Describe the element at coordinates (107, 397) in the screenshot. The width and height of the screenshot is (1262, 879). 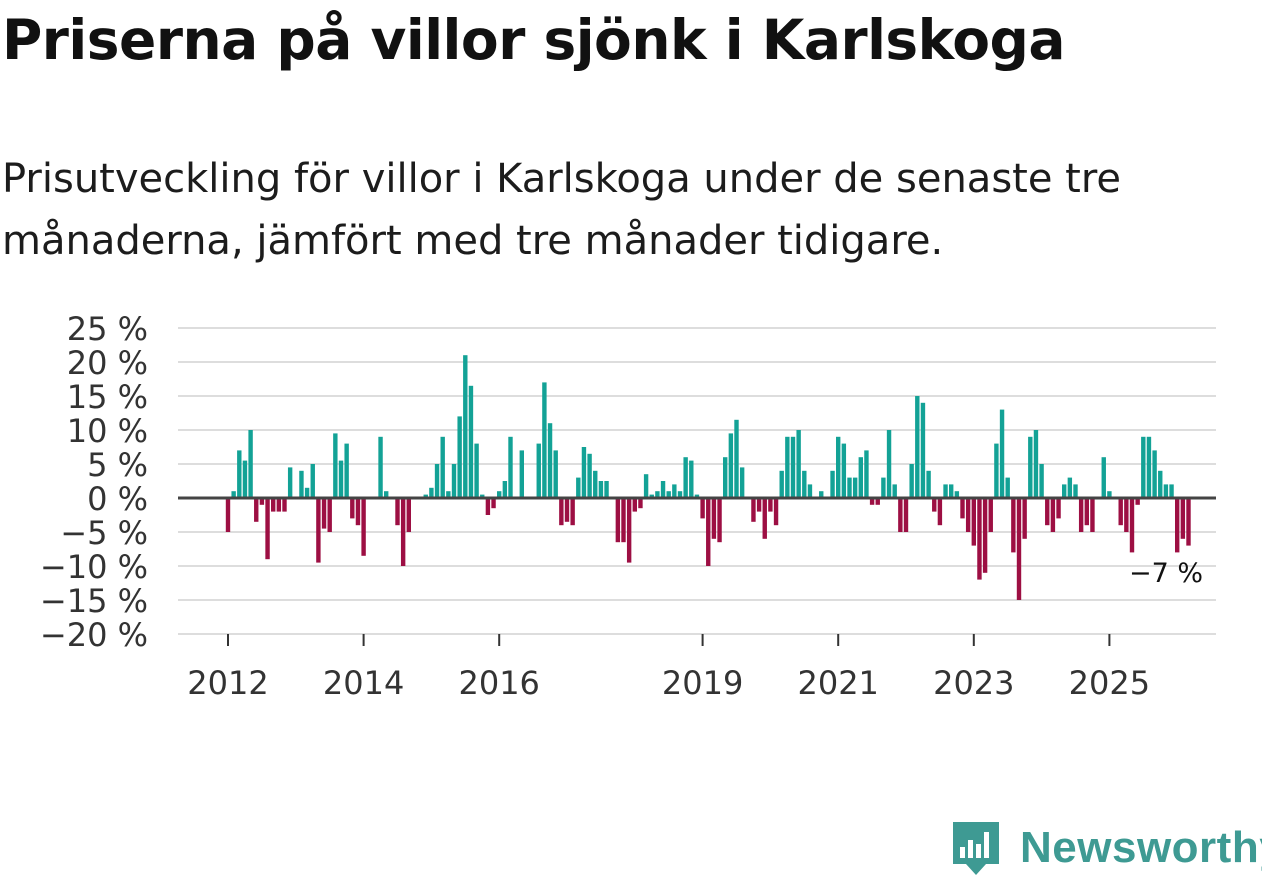
I see `y-tick-label: 15 %` at that location.